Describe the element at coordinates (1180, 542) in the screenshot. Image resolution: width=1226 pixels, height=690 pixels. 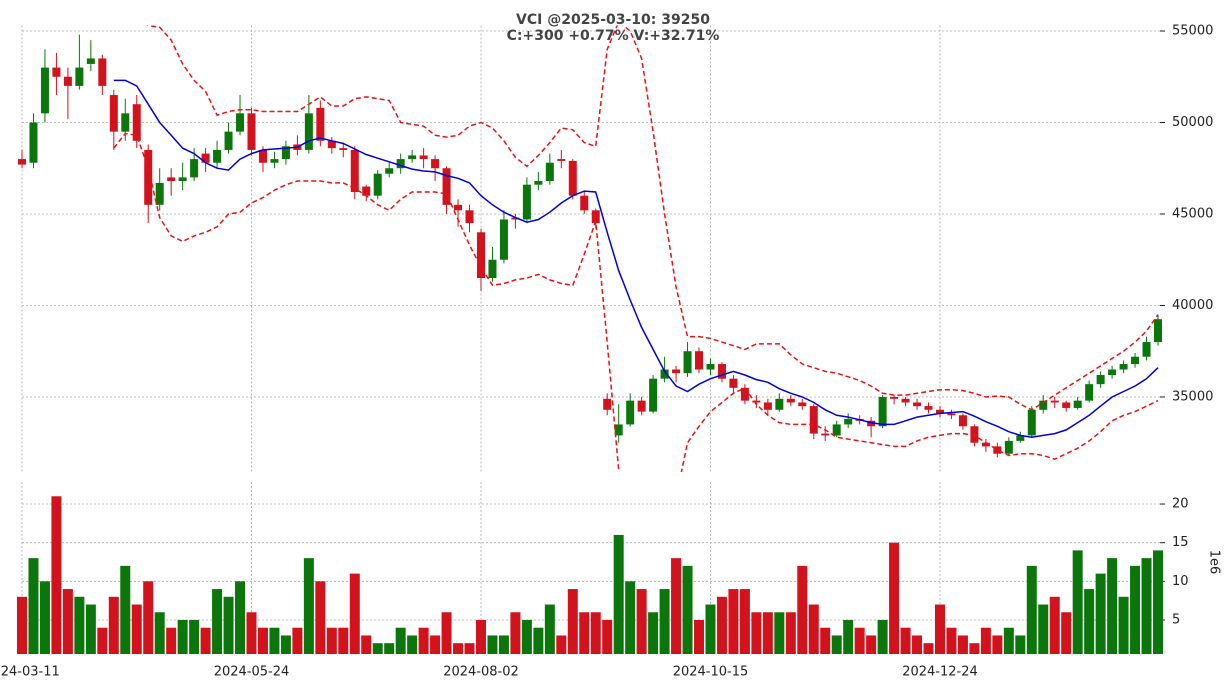
I see `y2-tick-label: 15` at that location.